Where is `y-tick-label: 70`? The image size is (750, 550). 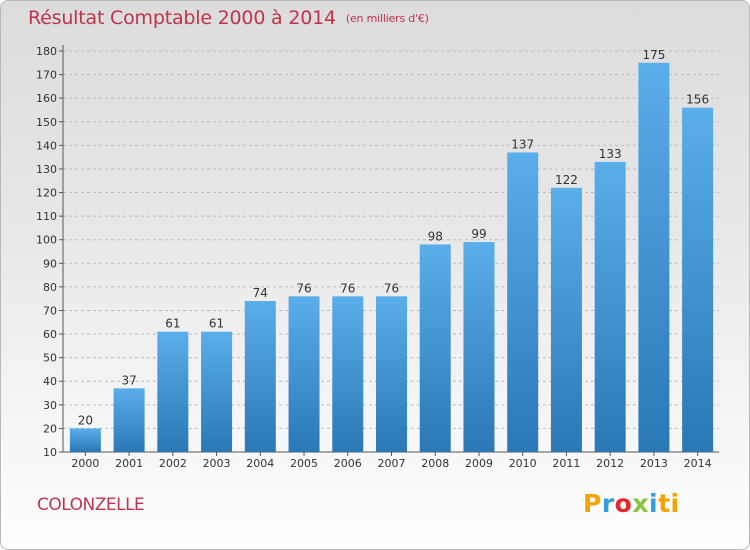
y-tick-label: 70 is located at coordinates (50, 310).